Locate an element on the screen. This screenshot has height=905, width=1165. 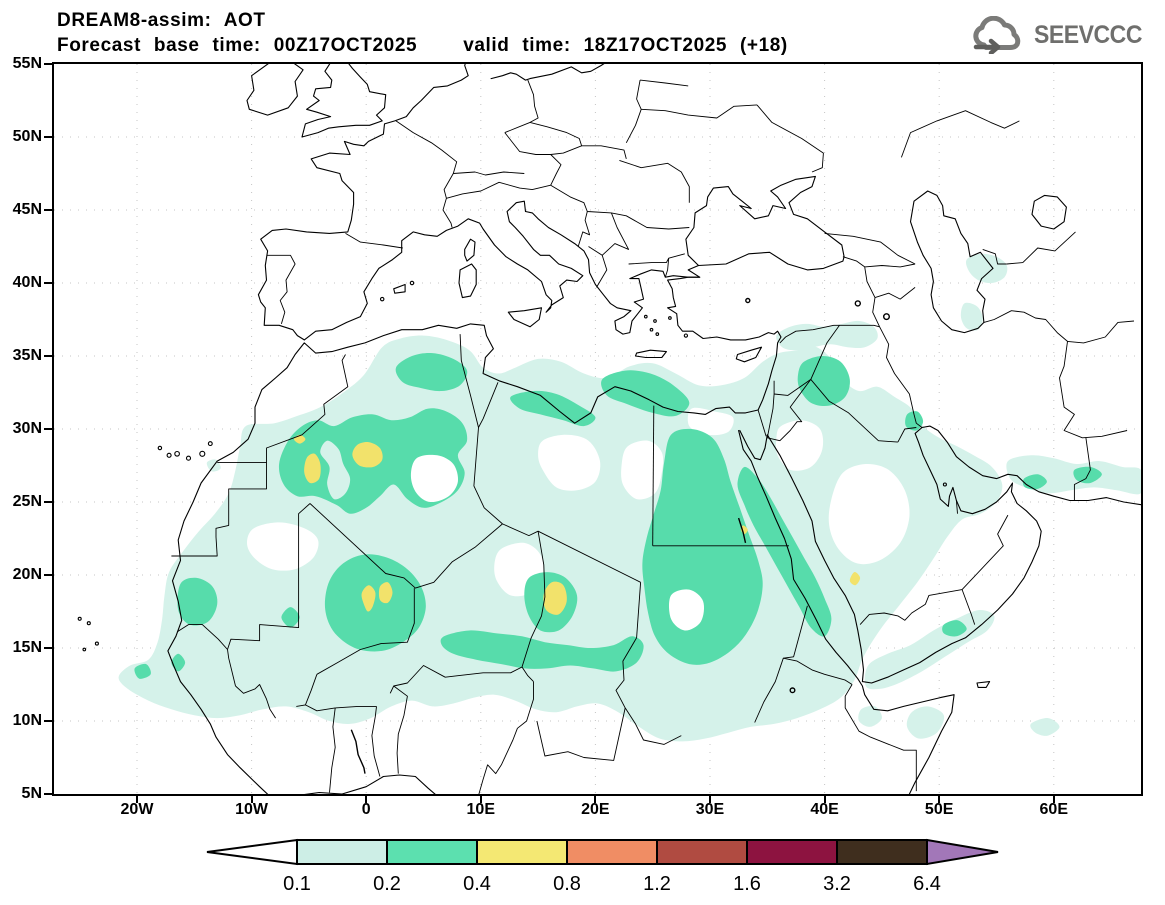
lon-tick-label: 60E is located at coordinates (1053, 809).